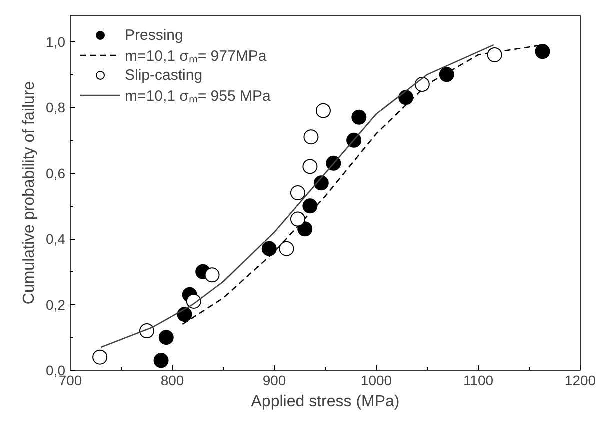 This screenshot has width=607, height=429. I want to click on x-tick-label: 1200, so click(580, 380).